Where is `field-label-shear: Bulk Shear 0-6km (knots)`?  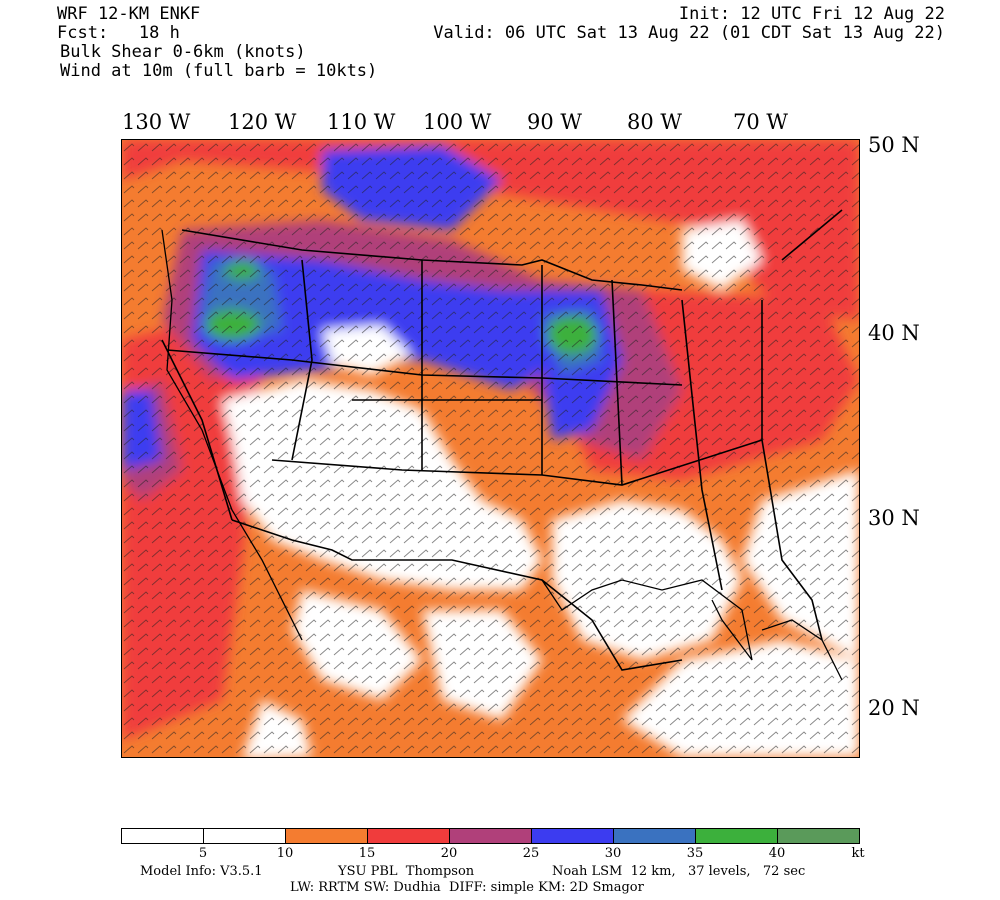 field-label-shear: Bulk Shear 0-6km (knots) is located at coordinates (183, 52).